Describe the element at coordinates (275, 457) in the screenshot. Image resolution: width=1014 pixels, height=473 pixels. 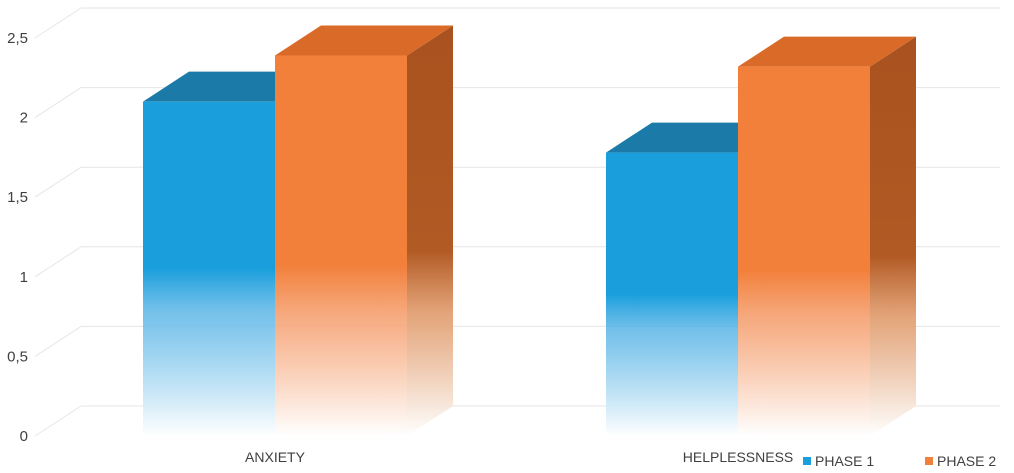
I see `x-category-label: ANXIETY` at that location.